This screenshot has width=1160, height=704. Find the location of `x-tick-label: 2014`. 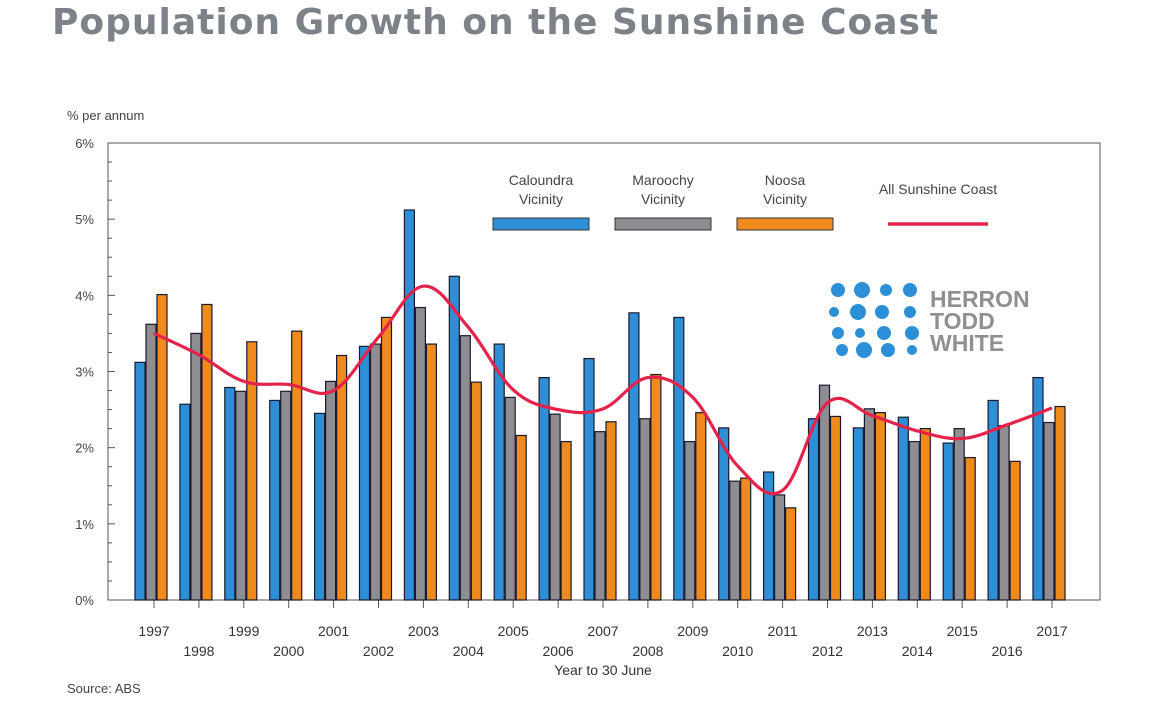

x-tick-label: 2014 is located at coordinates (917, 651).